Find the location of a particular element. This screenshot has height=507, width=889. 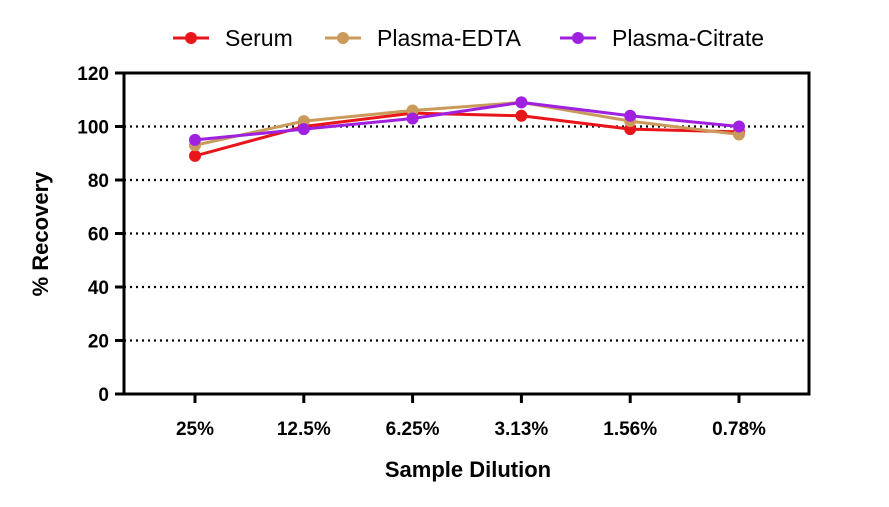

series-serum is located at coordinates (467, 134).